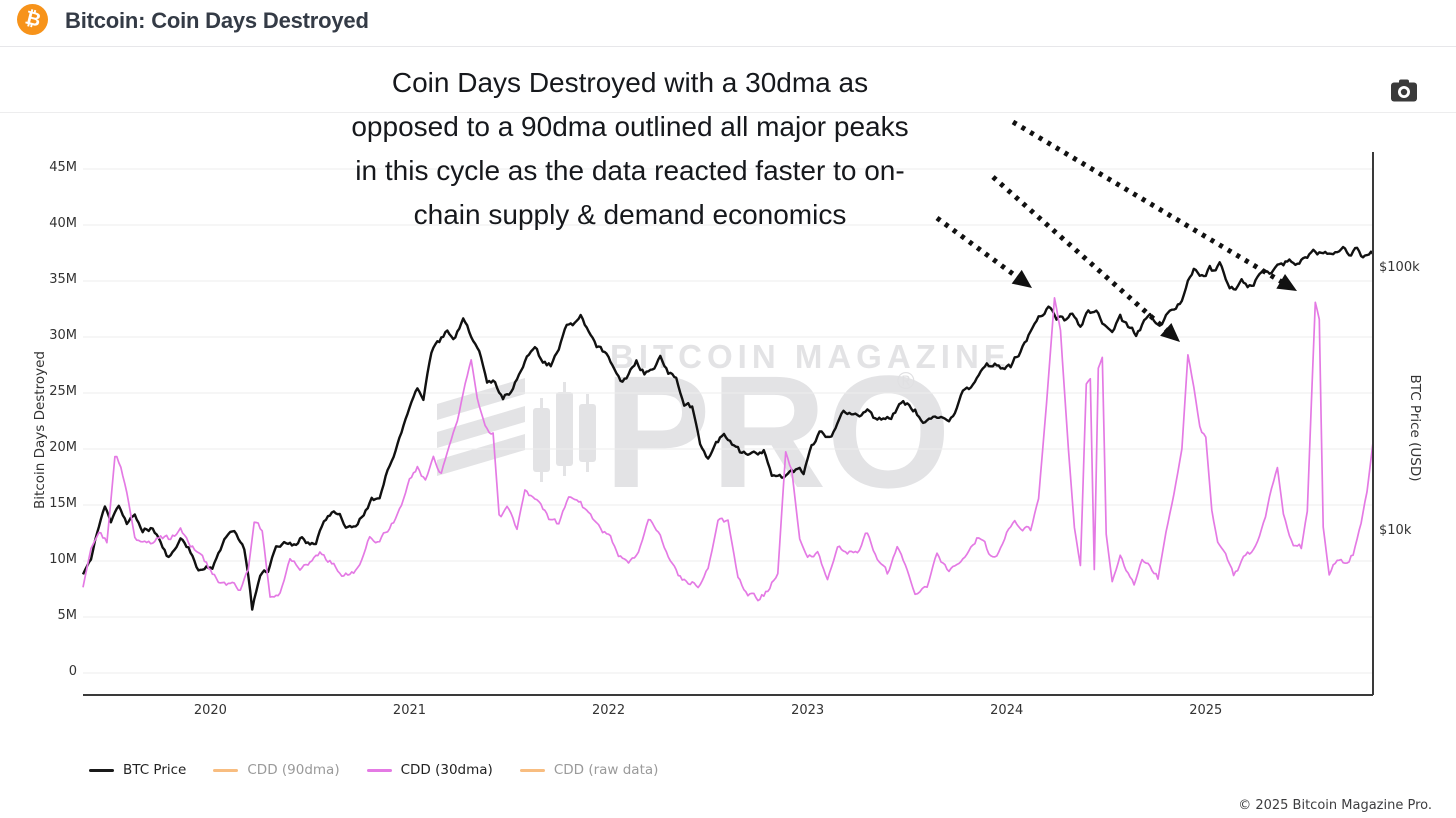 The height and width of the screenshot is (818, 1456). Describe the element at coordinates (63, 223) in the screenshot. I see `left-axis-tick-label: 40M` at that location.